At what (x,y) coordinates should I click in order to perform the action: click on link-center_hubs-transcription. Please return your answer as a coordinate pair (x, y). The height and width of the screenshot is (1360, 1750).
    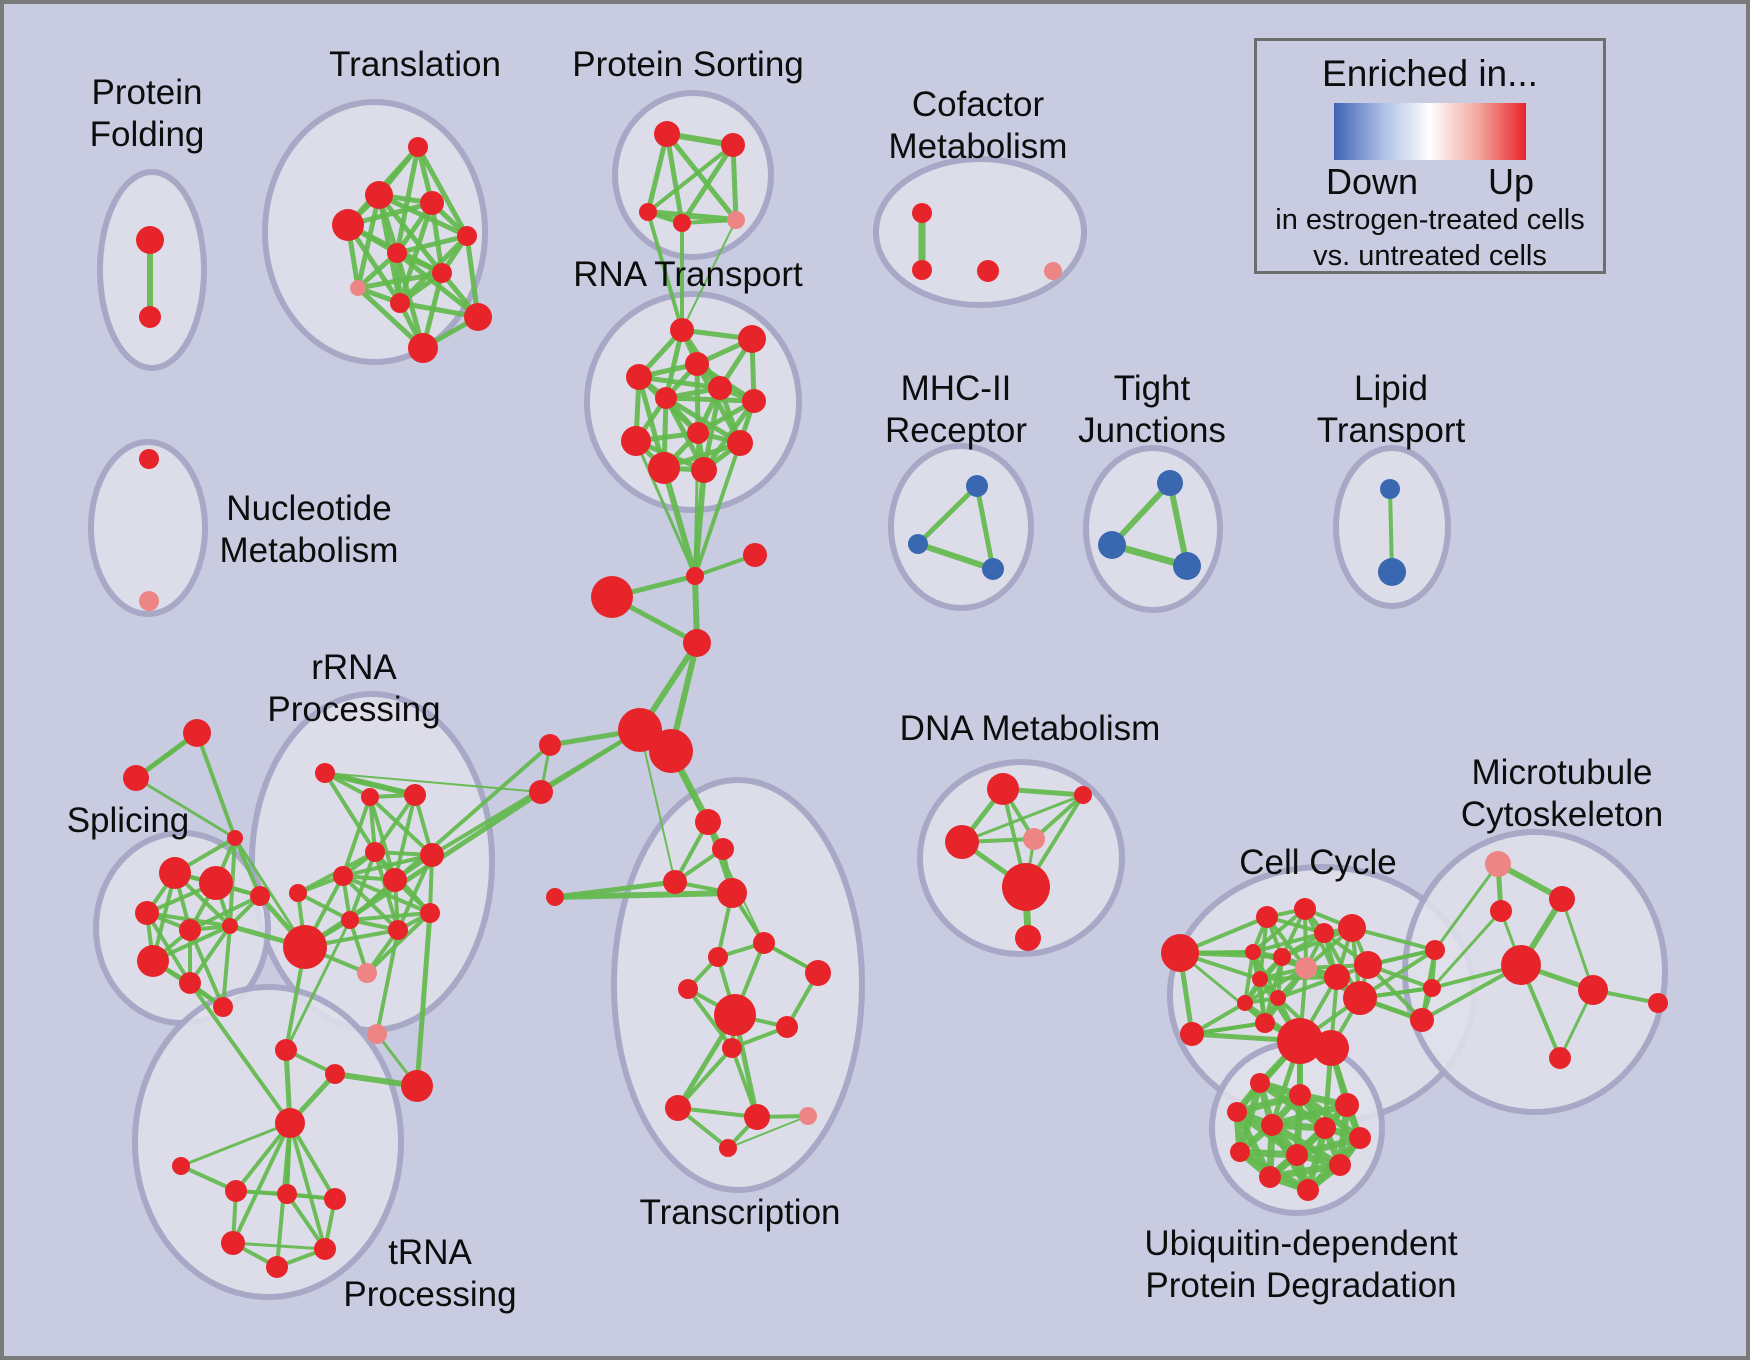
    Looking at the image, I should click on (657, 806).